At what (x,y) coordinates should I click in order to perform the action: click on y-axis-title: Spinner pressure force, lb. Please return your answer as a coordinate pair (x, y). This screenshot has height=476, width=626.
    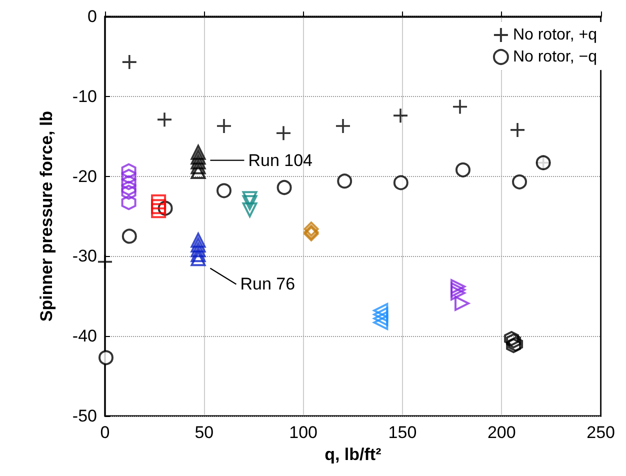
    Looking at the image, I should click on (46, 216).